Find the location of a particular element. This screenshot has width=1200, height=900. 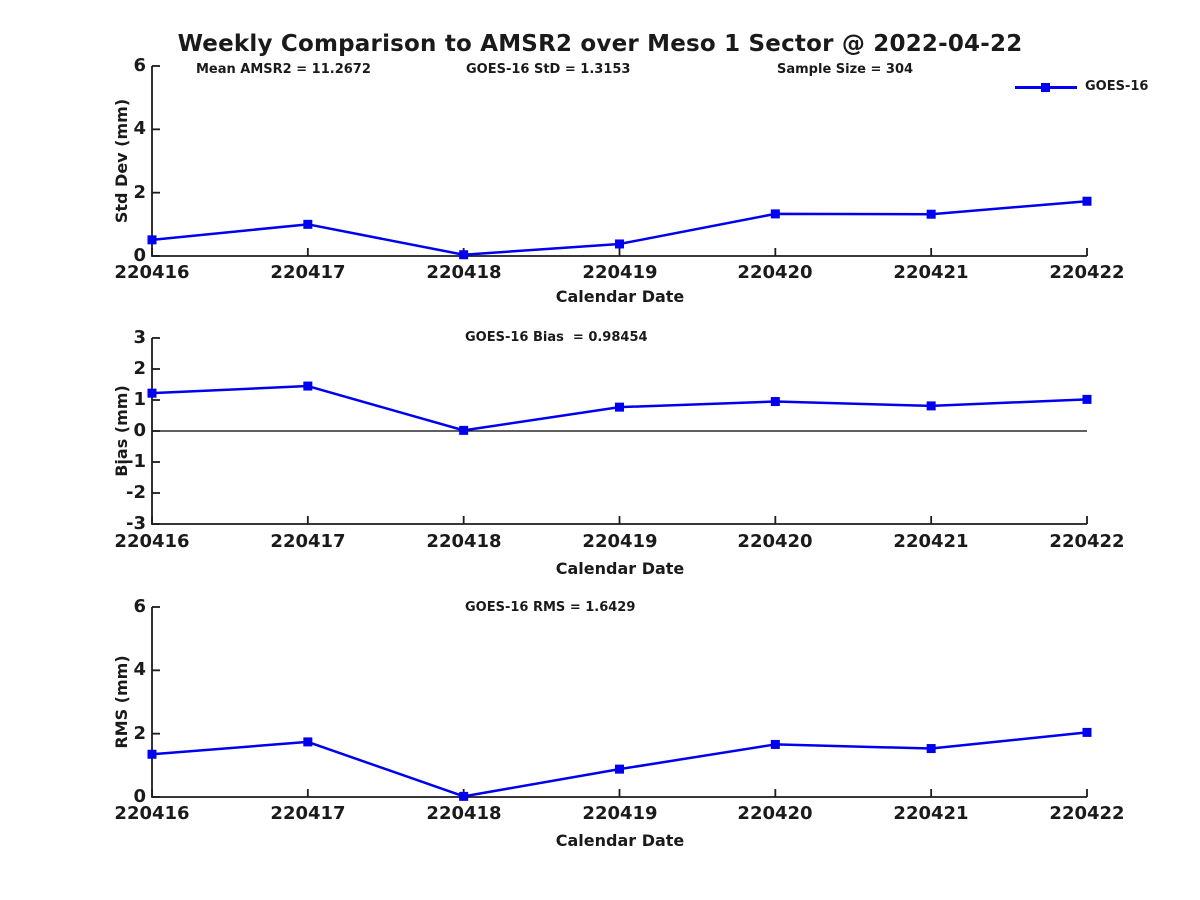

y-tick-label: -3 is located at coordinates (136, 523).